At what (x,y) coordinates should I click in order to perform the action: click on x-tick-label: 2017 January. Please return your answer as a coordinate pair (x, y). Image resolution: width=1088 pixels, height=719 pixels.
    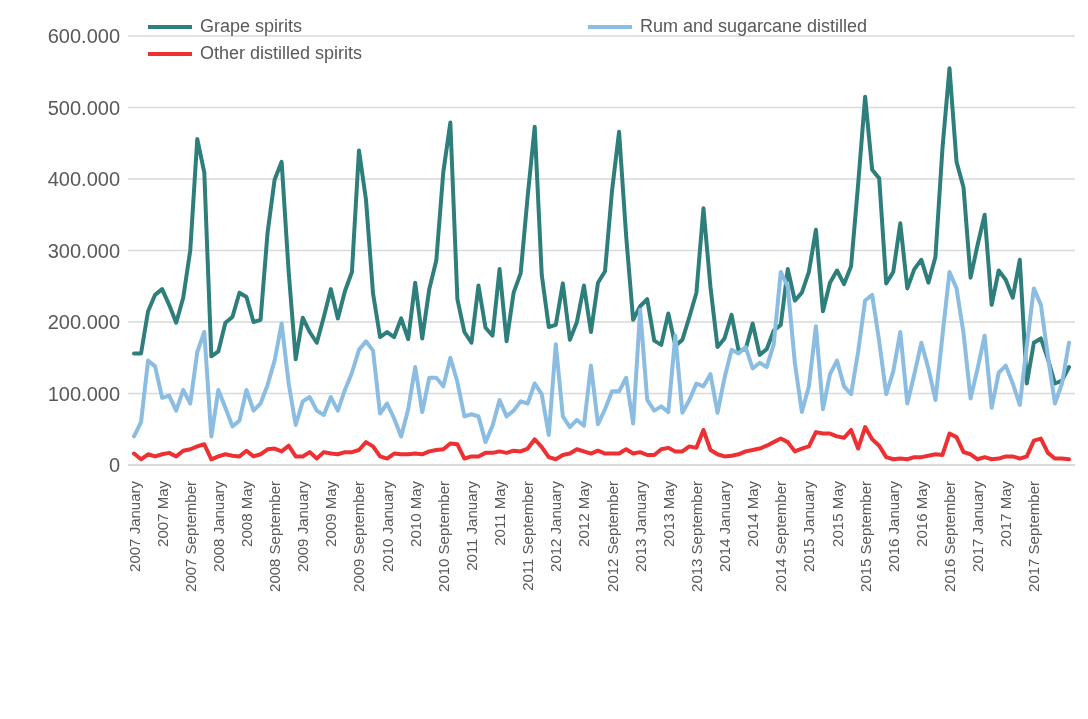
    Looking at the image, I should click on (978, 526).